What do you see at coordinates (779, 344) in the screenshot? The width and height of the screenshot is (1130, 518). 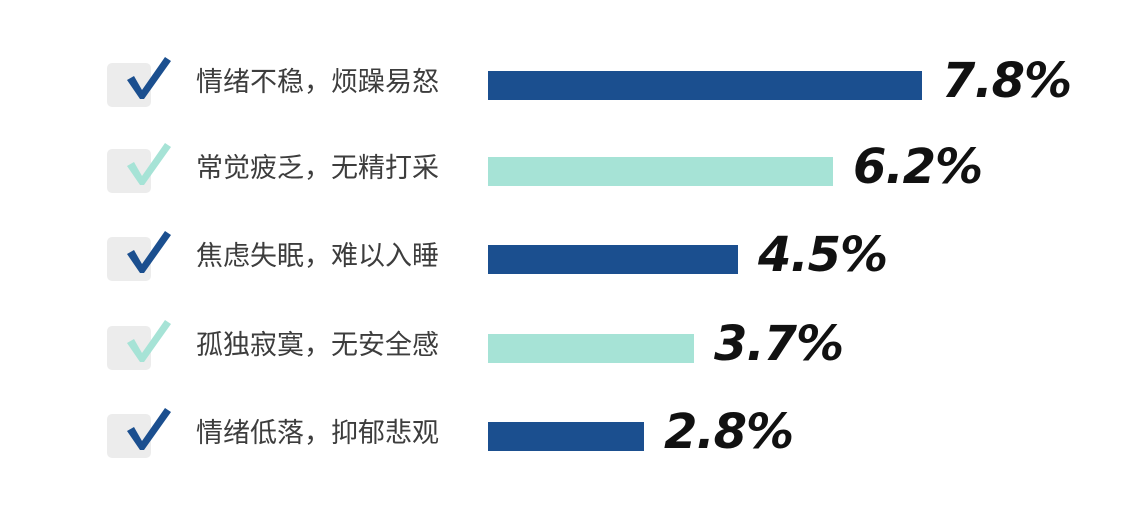 I see `value-label: 3.7%` at bounding box center [779, 344].